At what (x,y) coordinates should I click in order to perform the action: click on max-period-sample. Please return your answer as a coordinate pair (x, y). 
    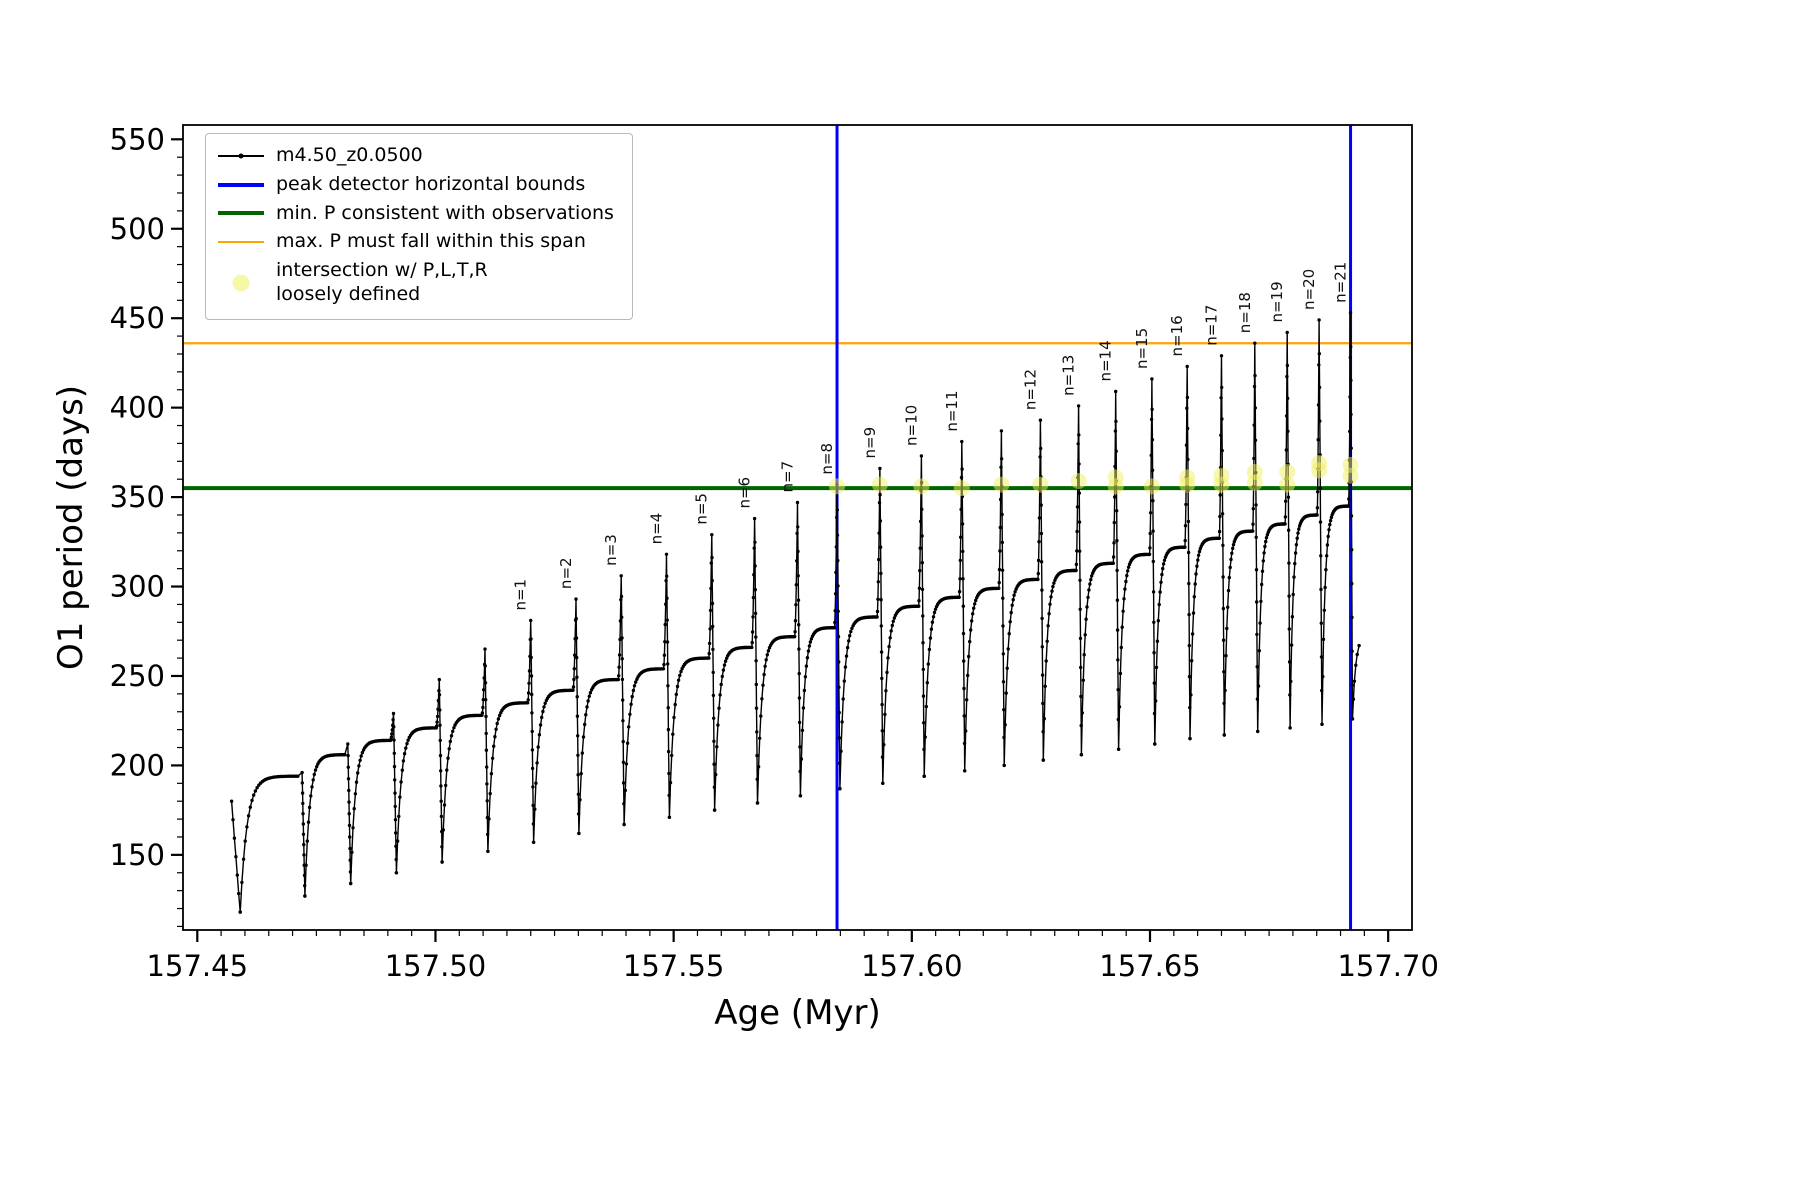
    Looking at the image, I should click on (241, 242).